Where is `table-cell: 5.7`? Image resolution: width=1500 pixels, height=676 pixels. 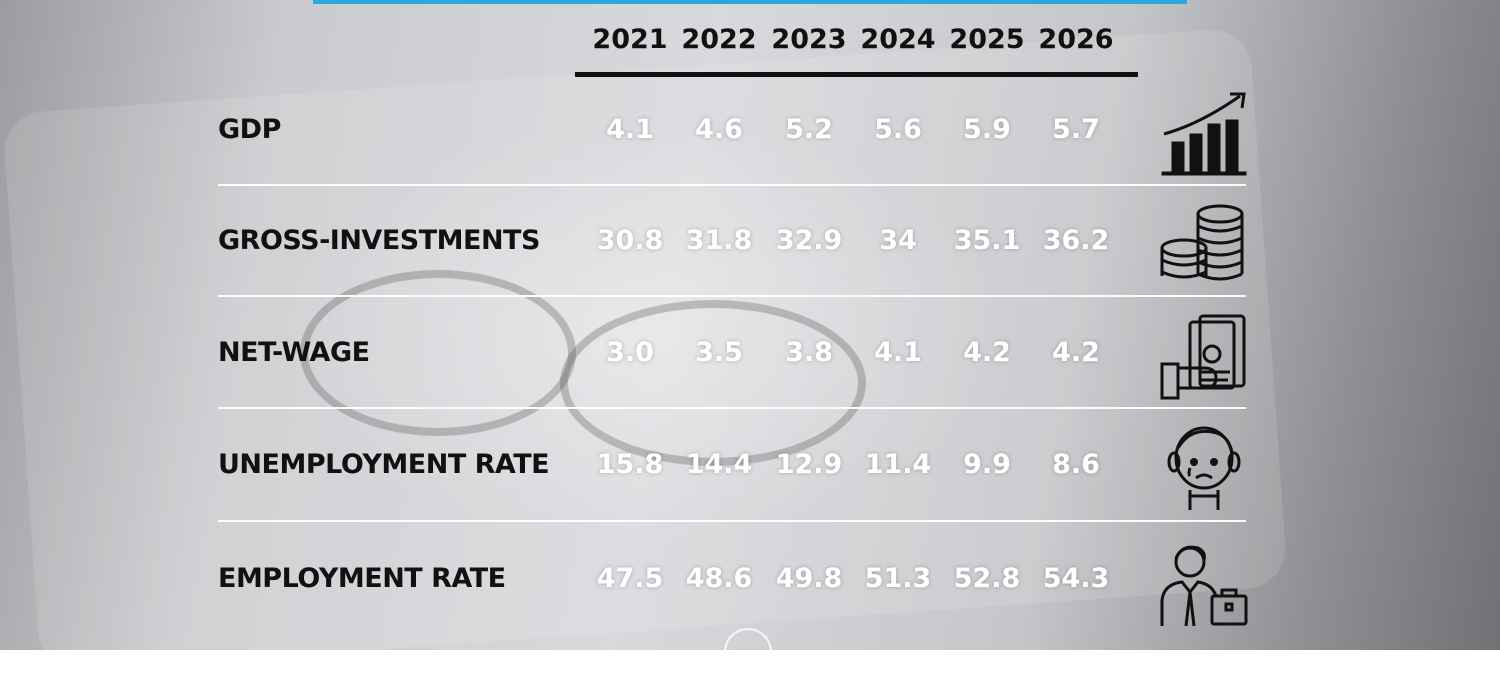
table-cell: 5.7 is located at coordinates (1076, 129).